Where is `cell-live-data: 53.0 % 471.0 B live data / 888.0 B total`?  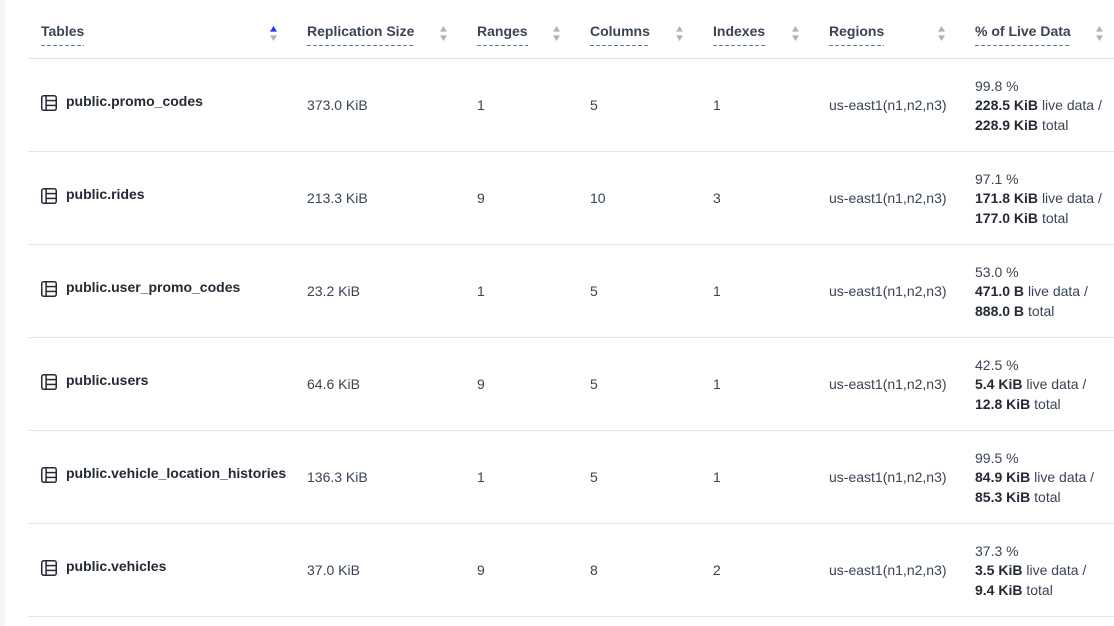 cell-live-data: 53.0 % 471.0 B live data / 888.0 B total is located at coordinates (1038, 291).